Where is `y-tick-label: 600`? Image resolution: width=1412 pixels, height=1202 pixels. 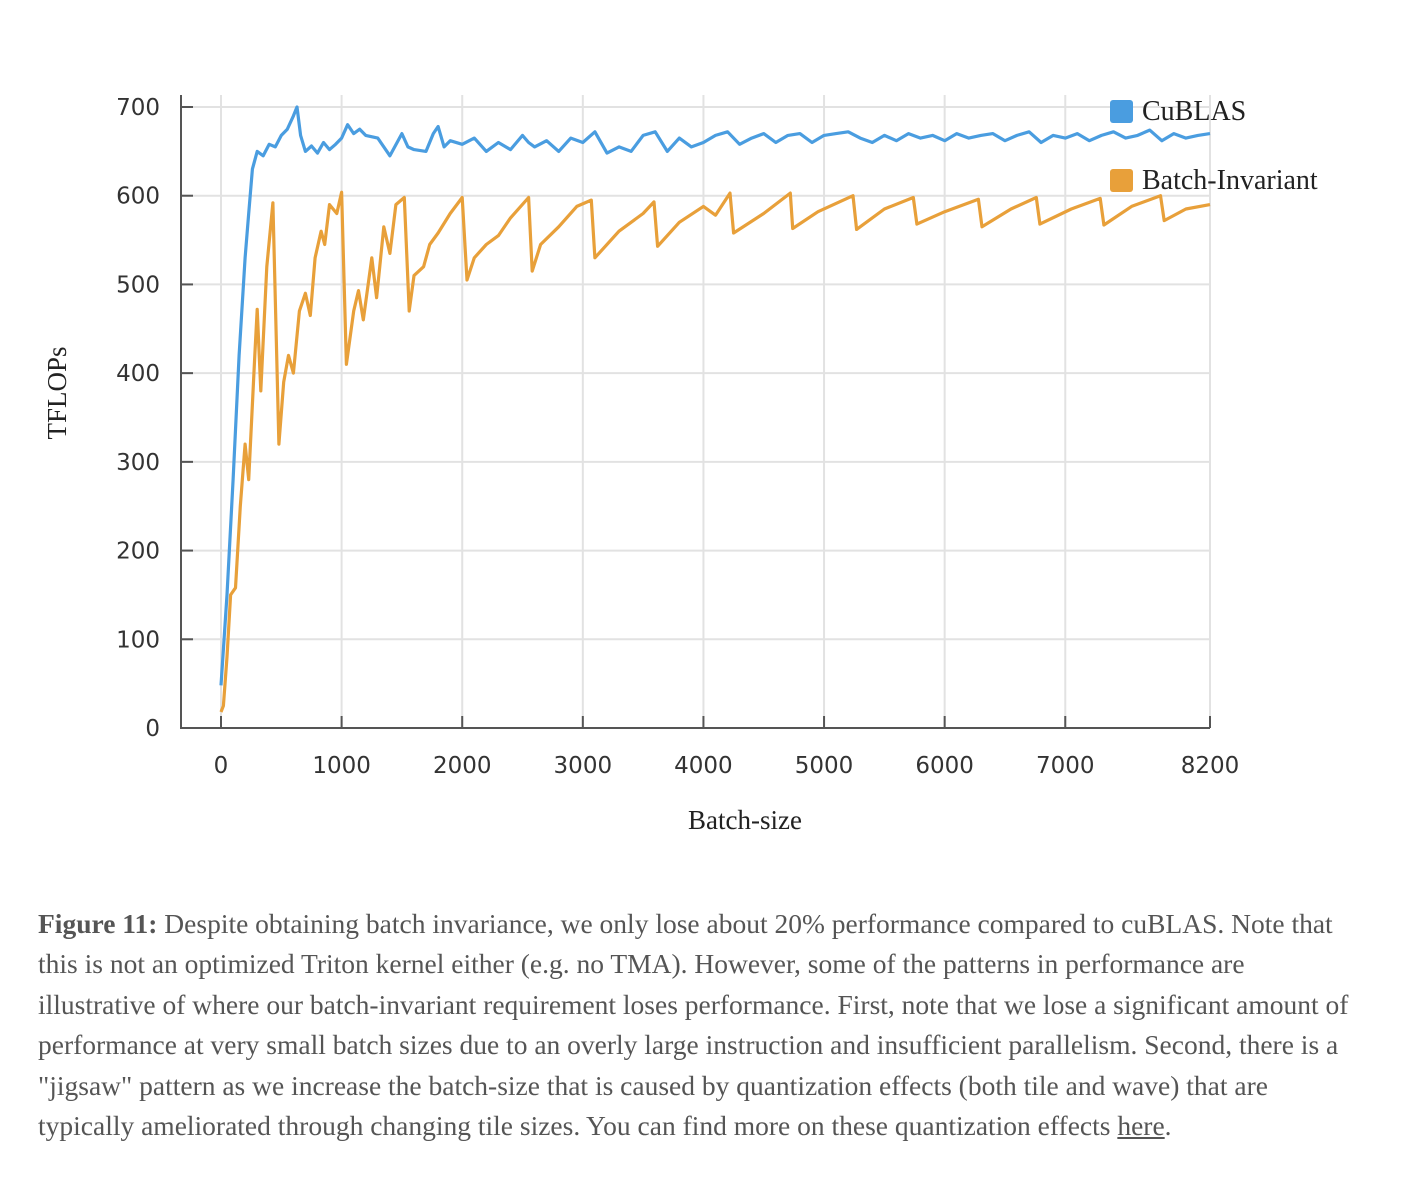
y-tick-label: 600 is located at coordinates (138, 197).